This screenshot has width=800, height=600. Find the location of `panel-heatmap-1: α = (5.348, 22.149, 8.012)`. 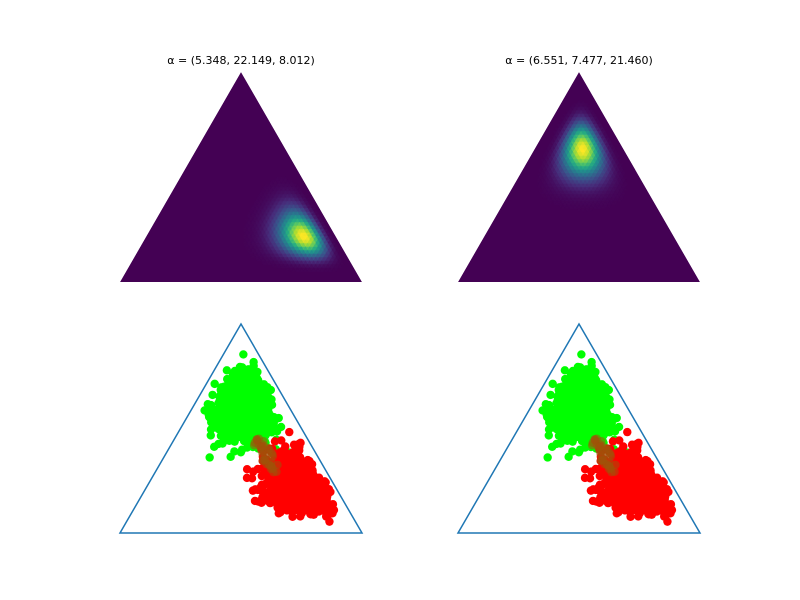

panel-heatmap-1: α = (5.348, 22.149, 8.012) is located at coordinates (241, 168).